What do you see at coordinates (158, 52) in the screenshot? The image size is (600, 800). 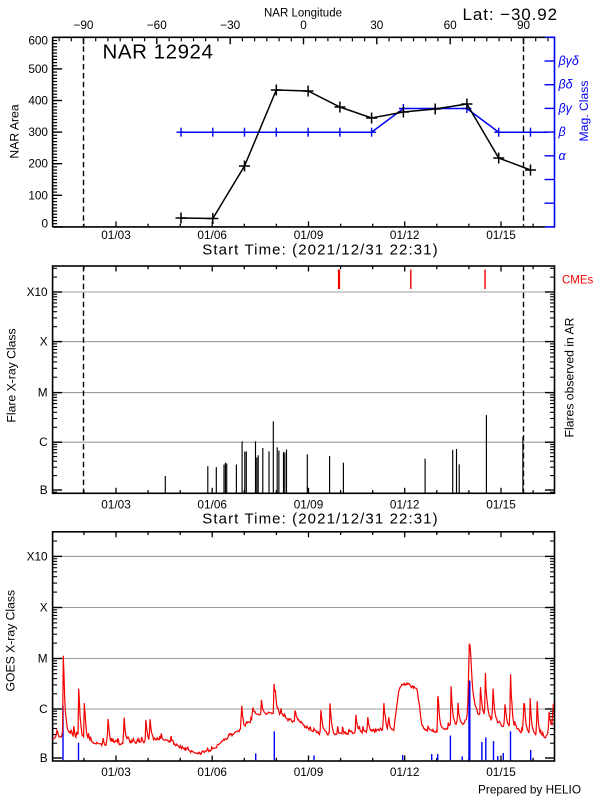 I see `svg-text: NAR 12924` at bounding box center [158, 52].